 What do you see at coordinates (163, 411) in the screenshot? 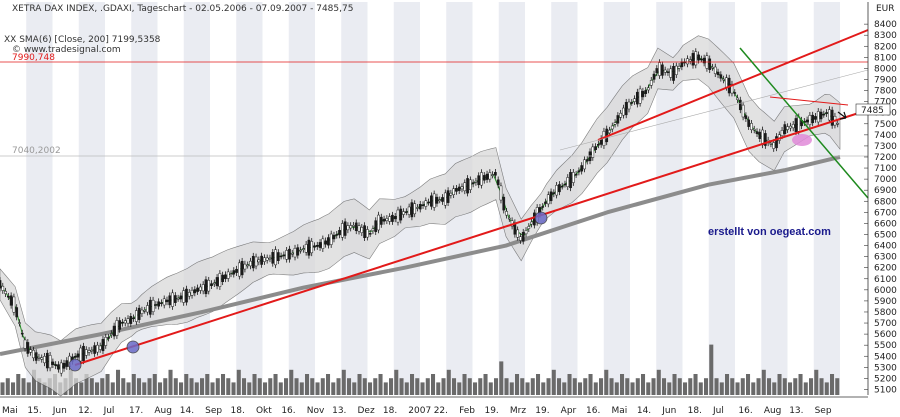
I see `x-tick-label: Aug` at bounding box center [163, 411].